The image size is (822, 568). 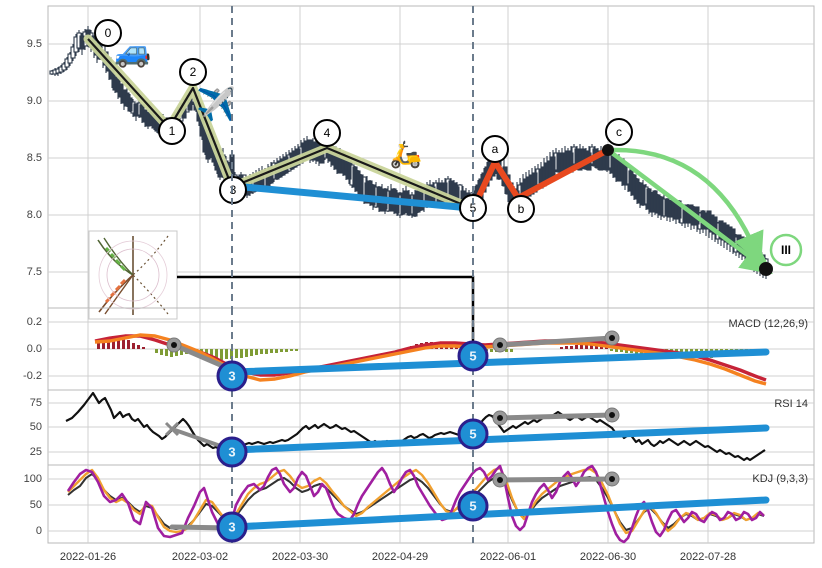 I want to click on wave-label-0: 0, so click(x=108, y=33).